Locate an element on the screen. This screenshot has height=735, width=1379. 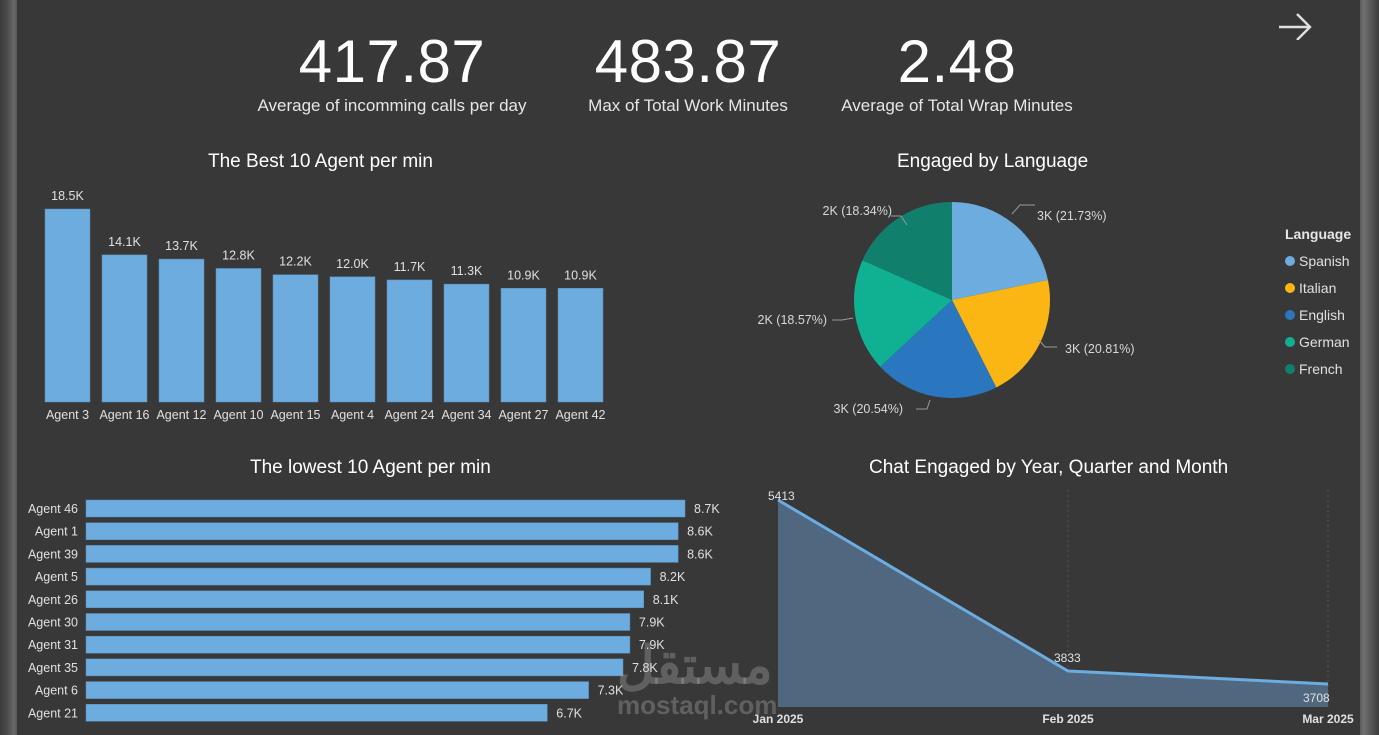
y-axis-label: Agent 6 is located at coordinates (56, 691).